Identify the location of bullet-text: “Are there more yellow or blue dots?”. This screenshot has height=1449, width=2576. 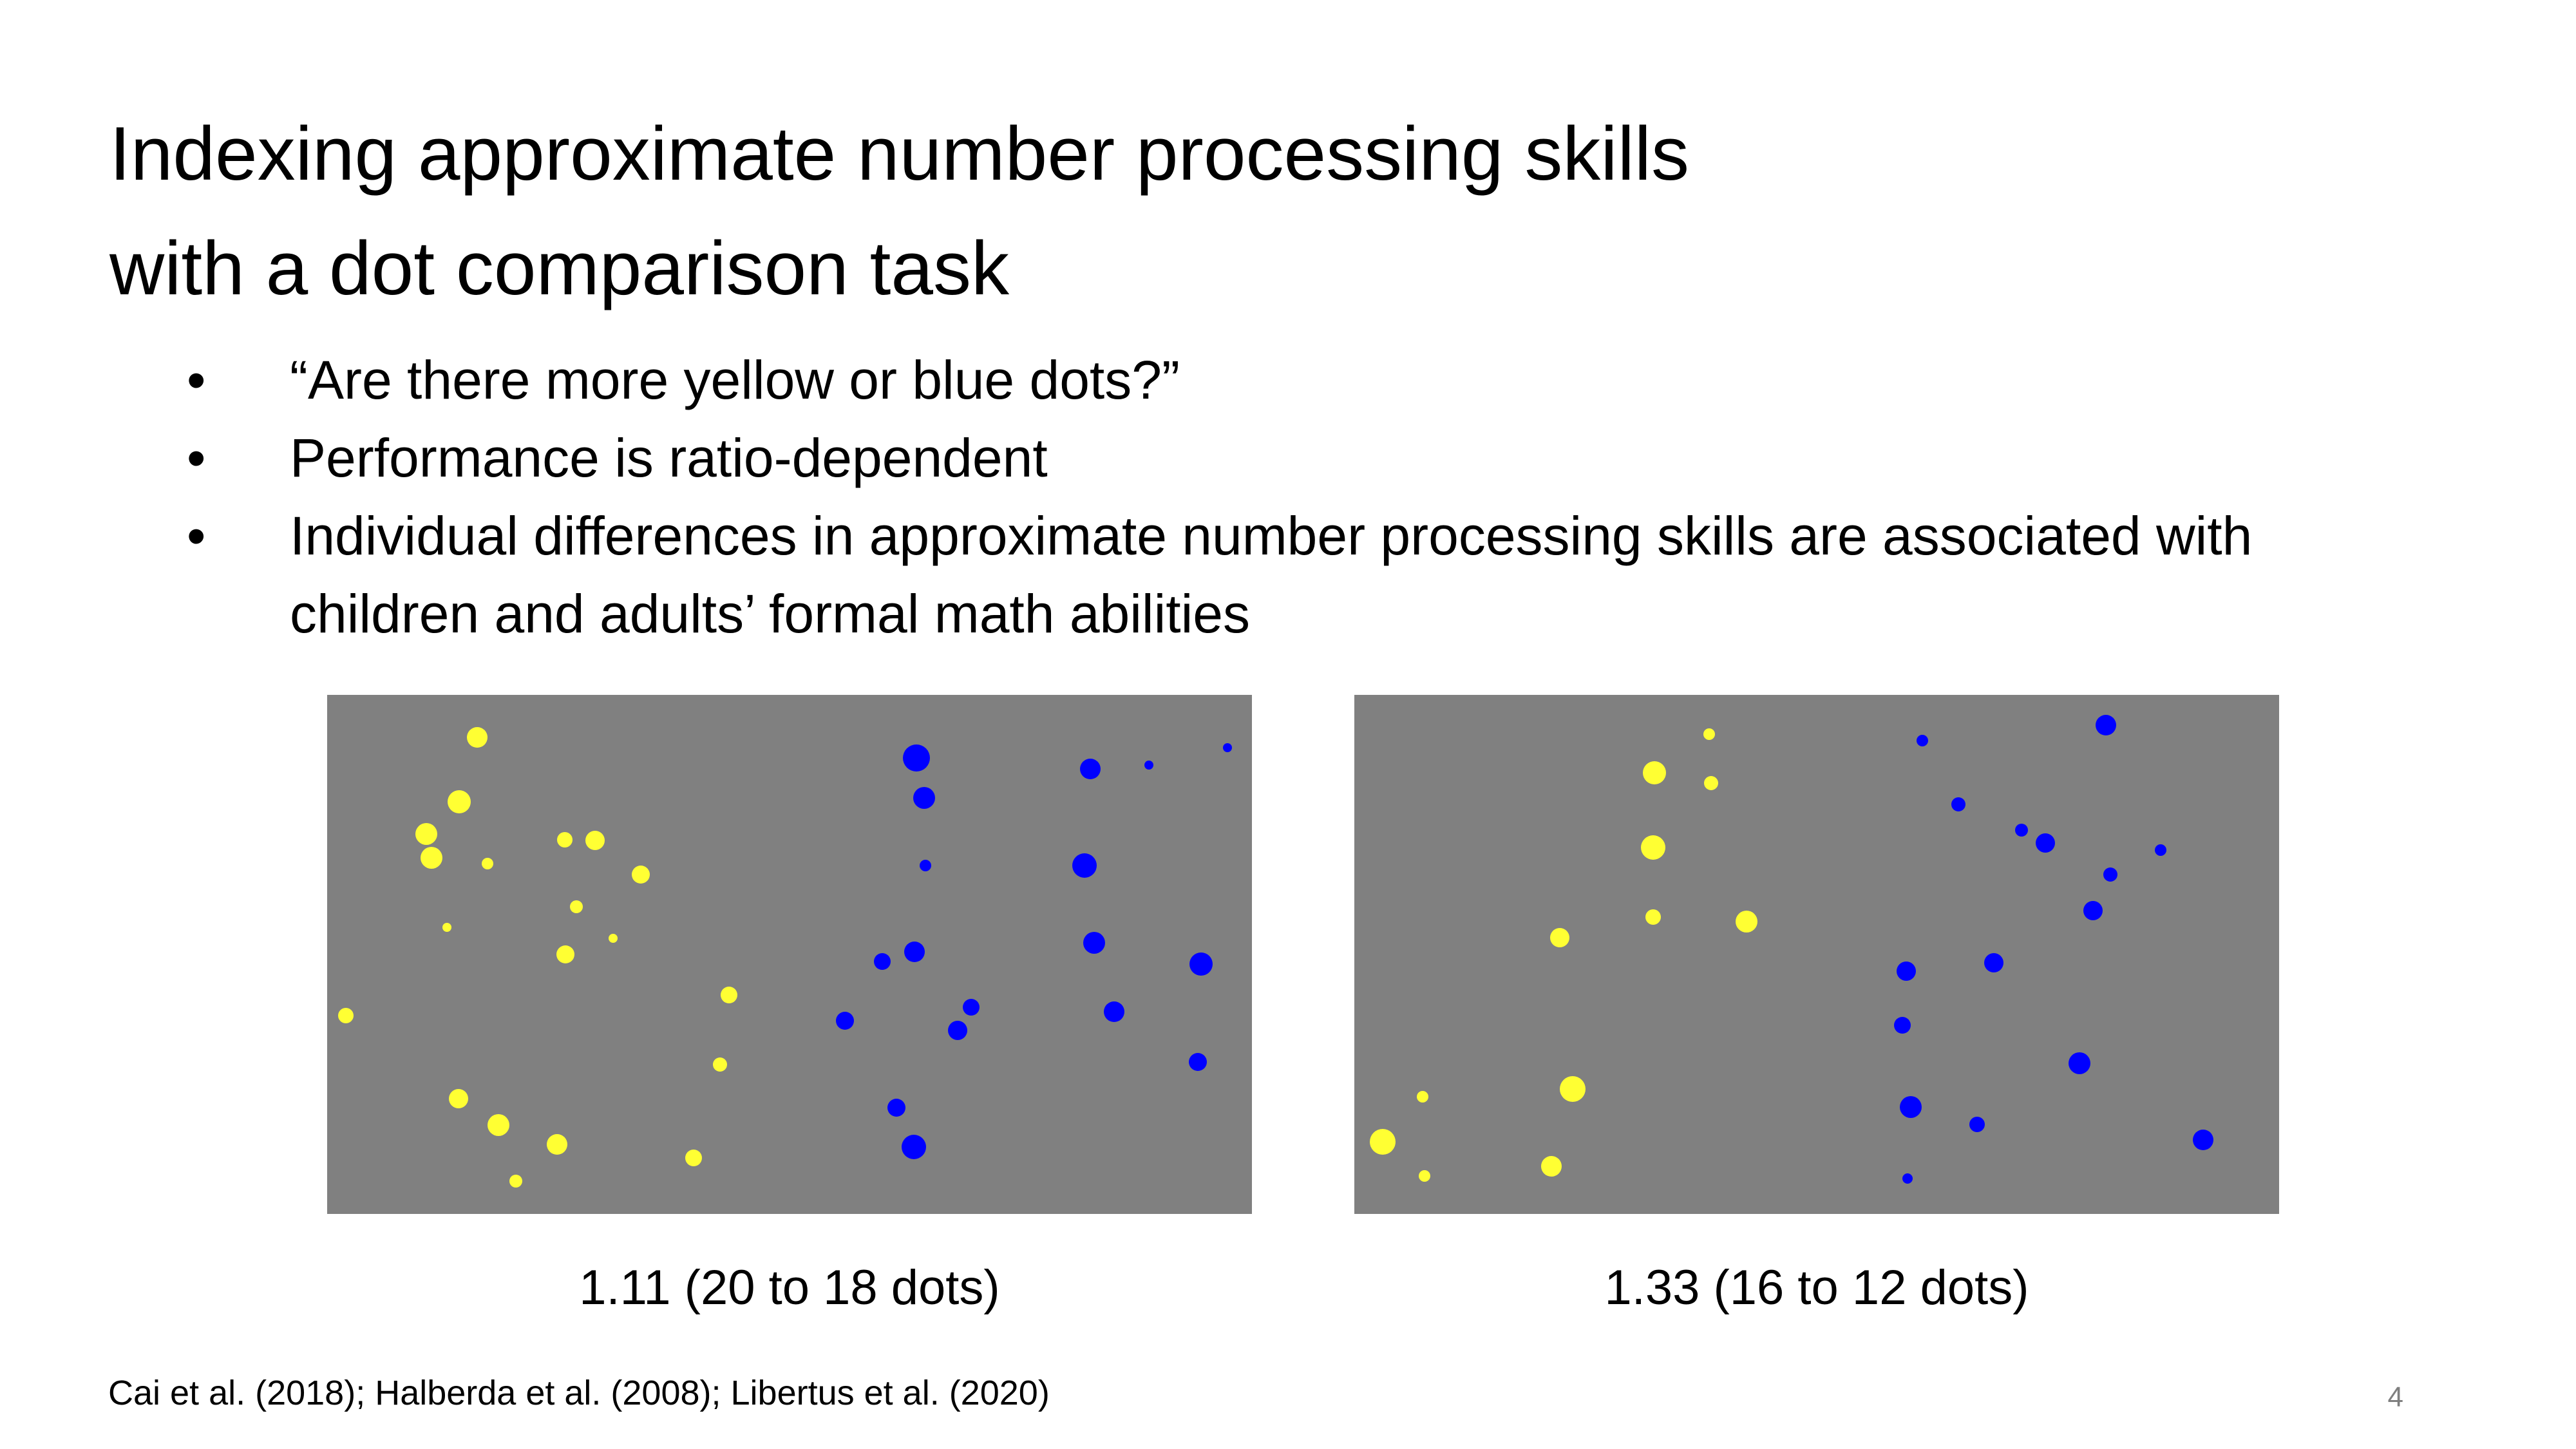
(735, 380).